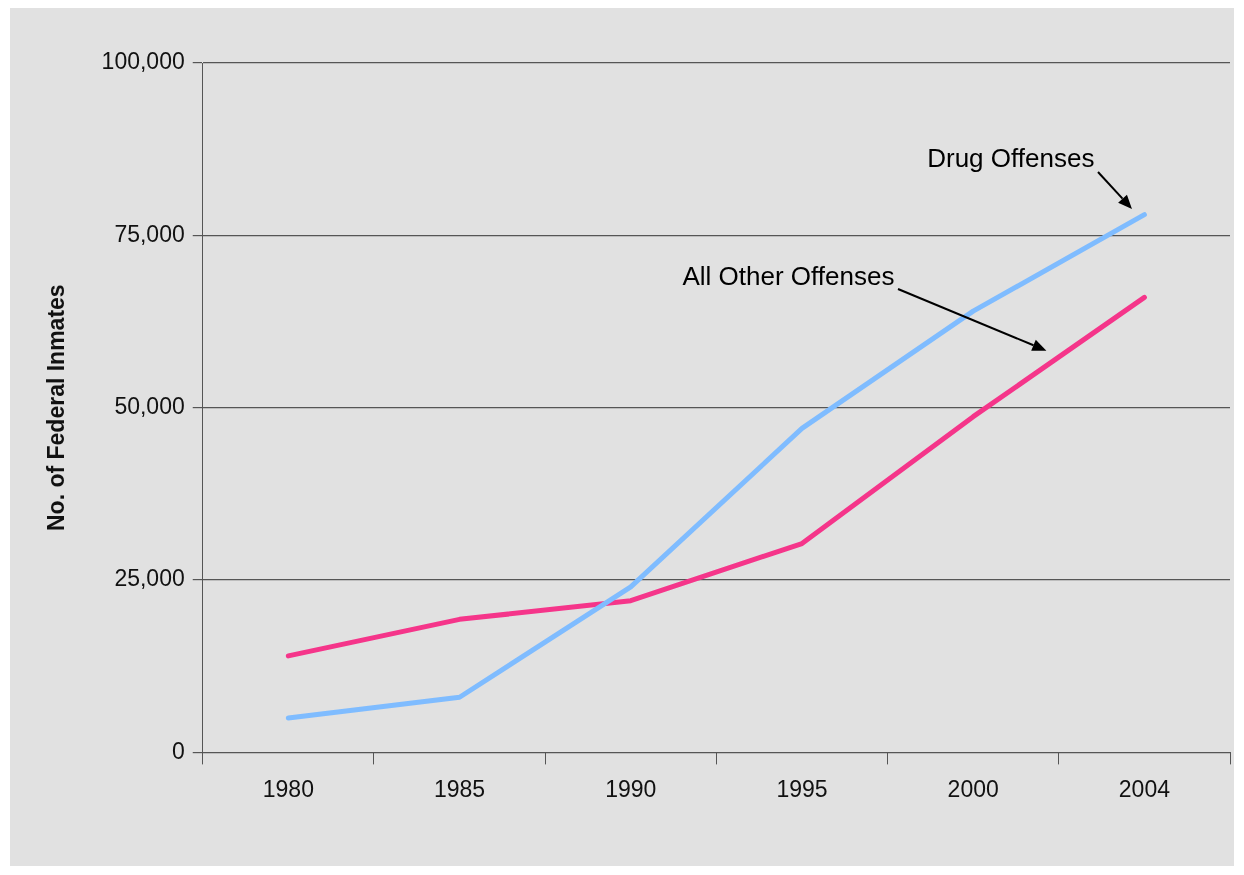 The width and height of the screenshot is (1244, 875). What do you see at coordinates (788, 275) in the screenshot?
I see `text: All Other Offenses` at bounding box center [788, 275].